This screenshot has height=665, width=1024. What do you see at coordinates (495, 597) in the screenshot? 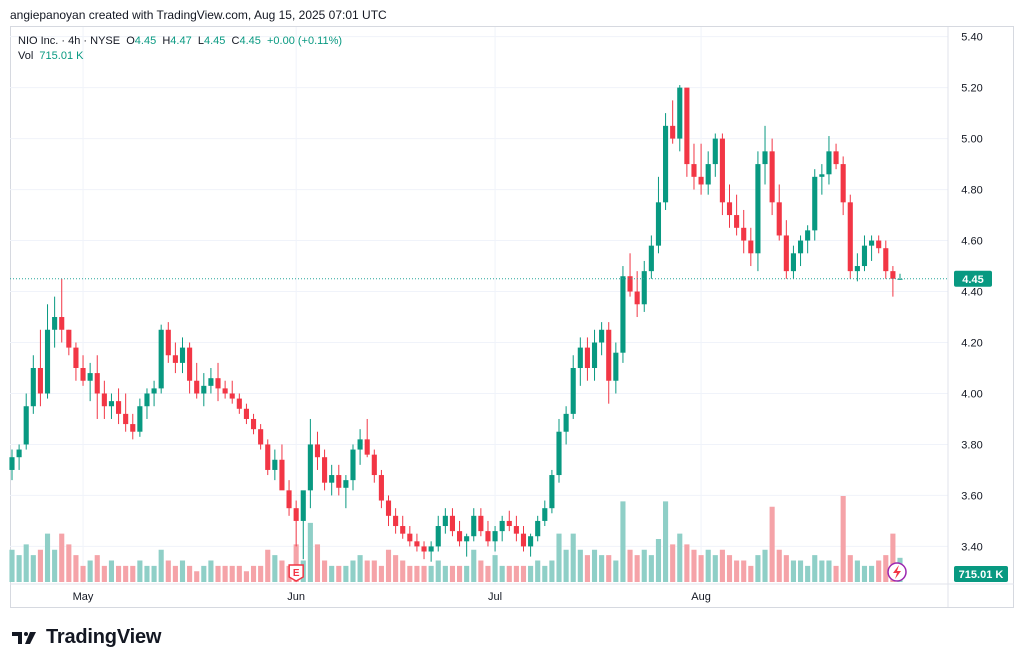
I see `time-tick-label: Jul` at bounding box center [495, 597].